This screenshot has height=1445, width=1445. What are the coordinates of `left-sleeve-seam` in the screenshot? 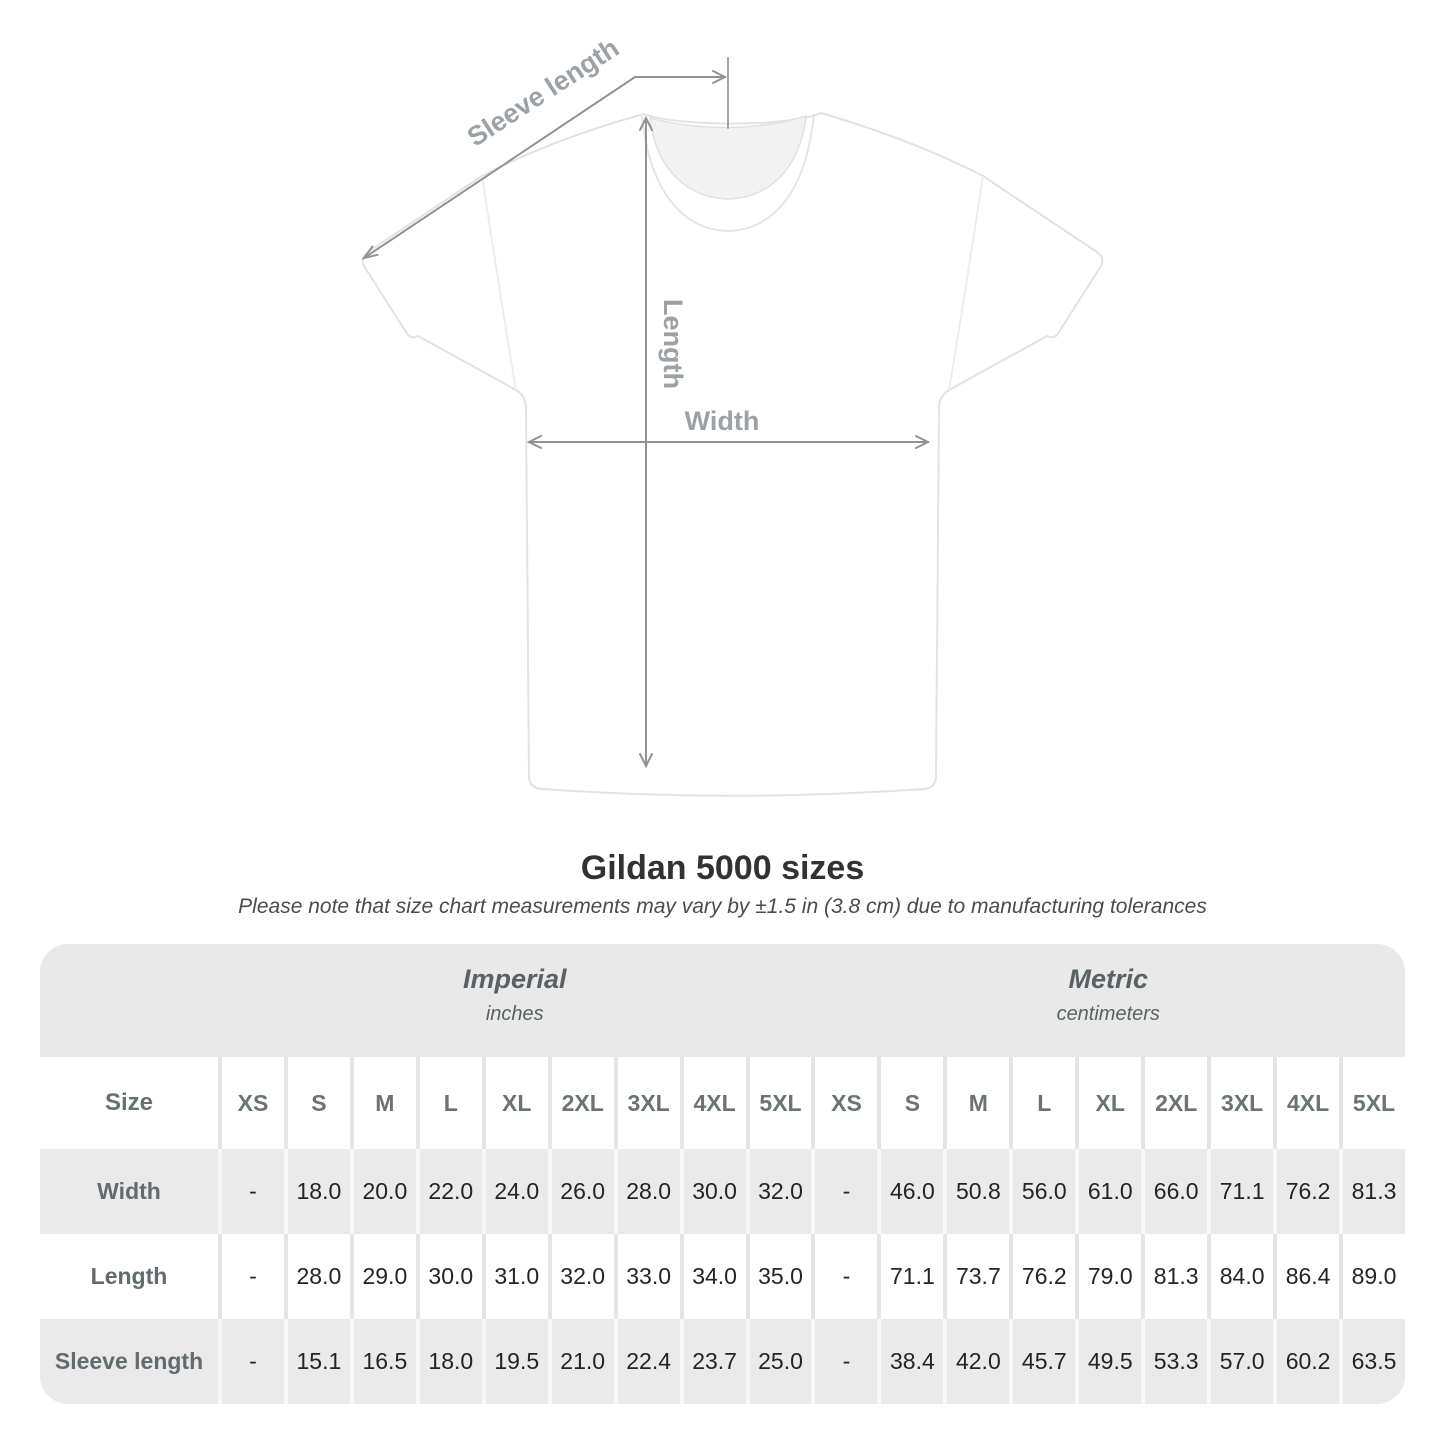 It's located at (499, 283).